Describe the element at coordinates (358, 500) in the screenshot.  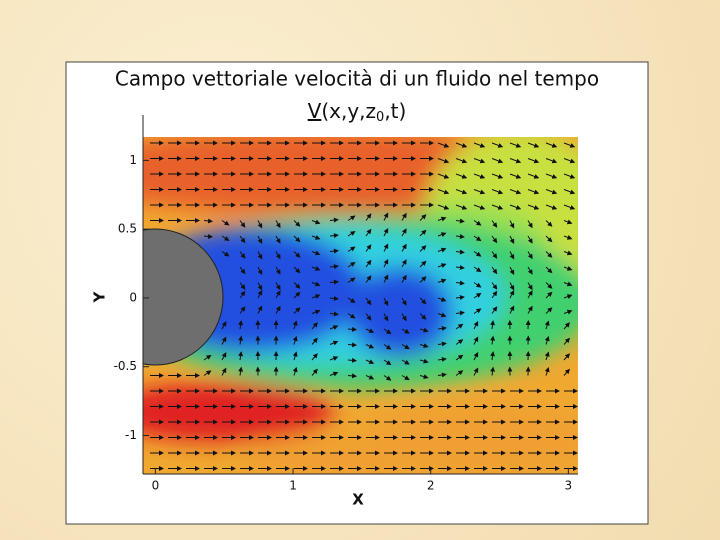
I see `x-axis-label: X` at that location.